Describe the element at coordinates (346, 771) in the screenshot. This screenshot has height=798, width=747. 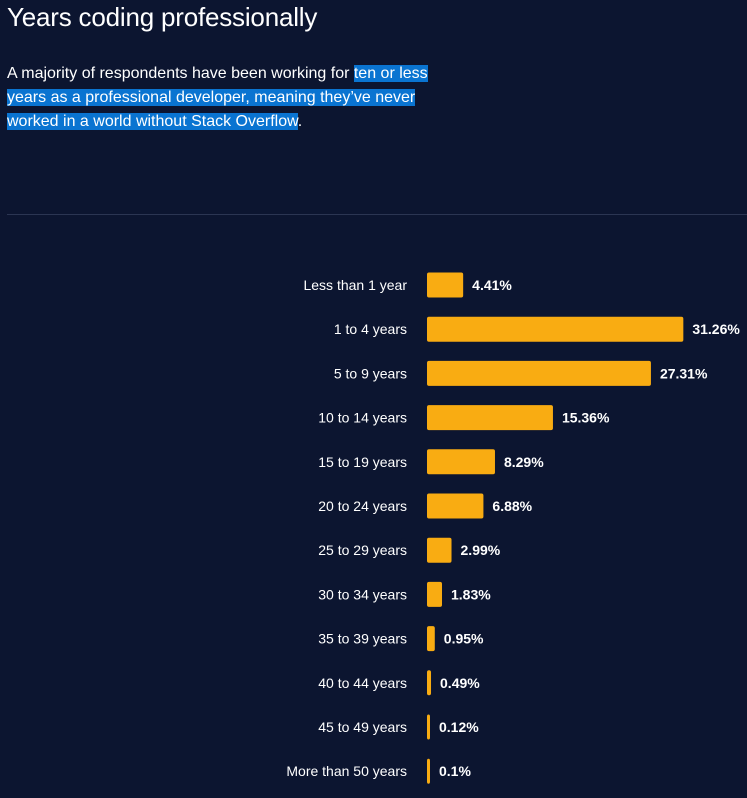
I see `category-label: More than 50 years` at that location.